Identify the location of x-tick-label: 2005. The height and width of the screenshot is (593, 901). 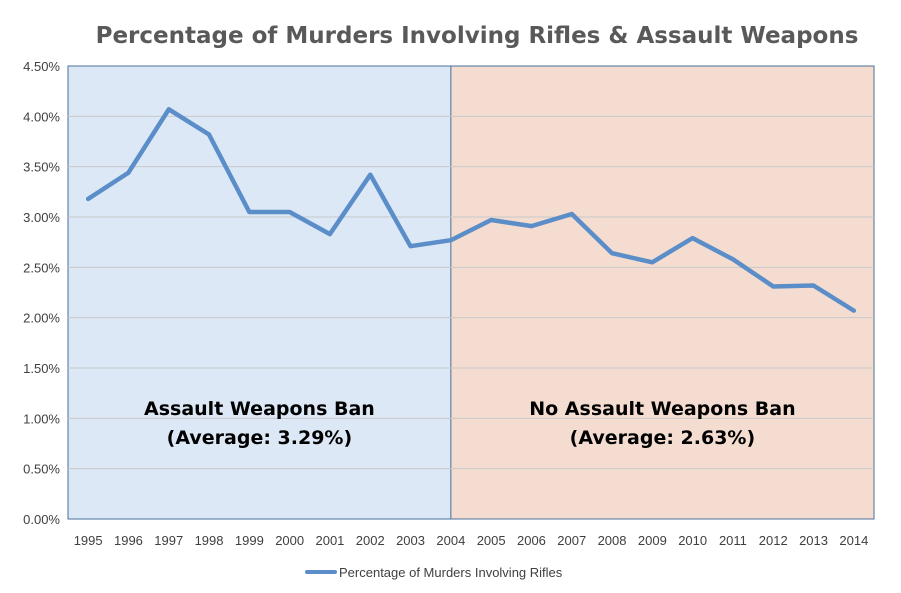
(491, 540).